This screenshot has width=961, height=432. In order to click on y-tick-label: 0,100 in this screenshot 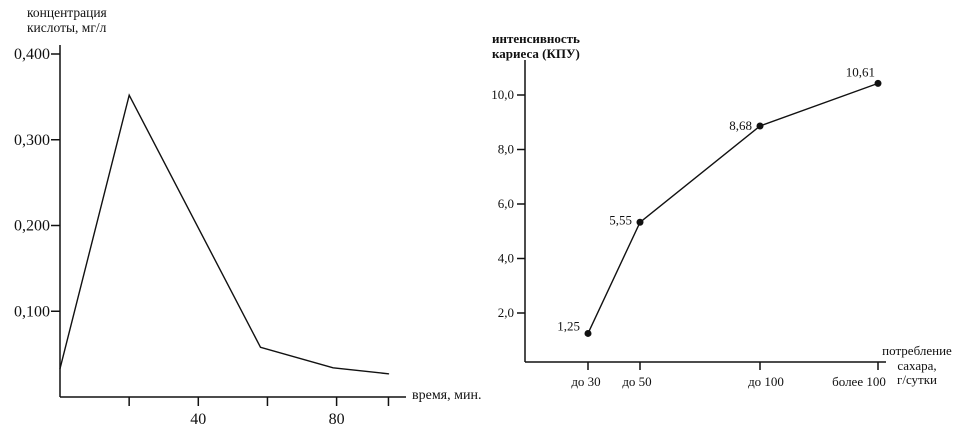, I will do `click(32, 311)`.